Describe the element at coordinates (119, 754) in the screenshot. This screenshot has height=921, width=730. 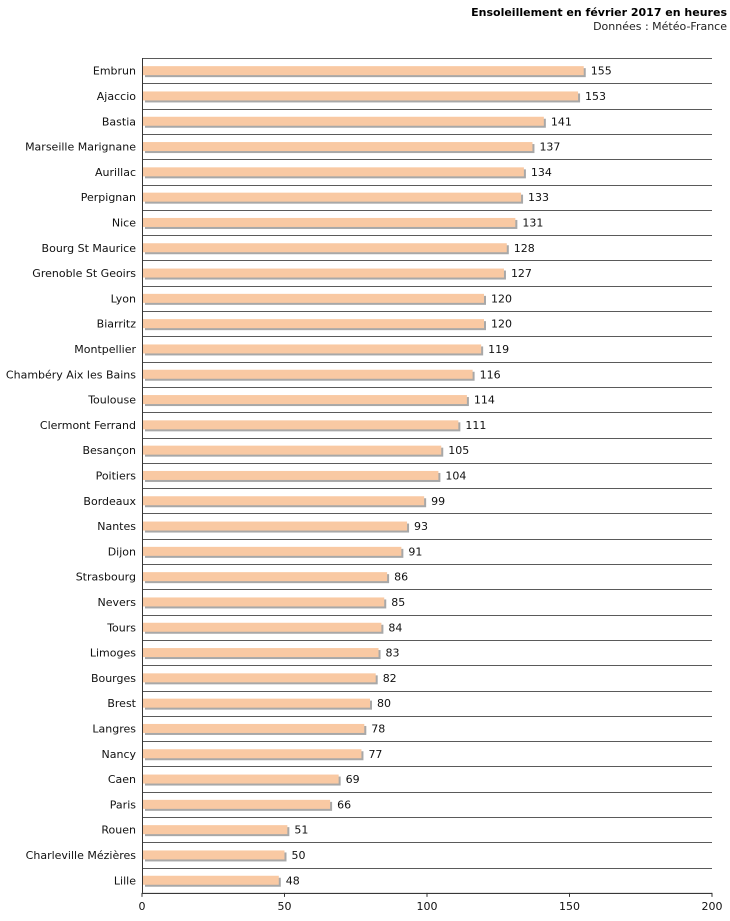
I see `category-label: Nancy` at that location.